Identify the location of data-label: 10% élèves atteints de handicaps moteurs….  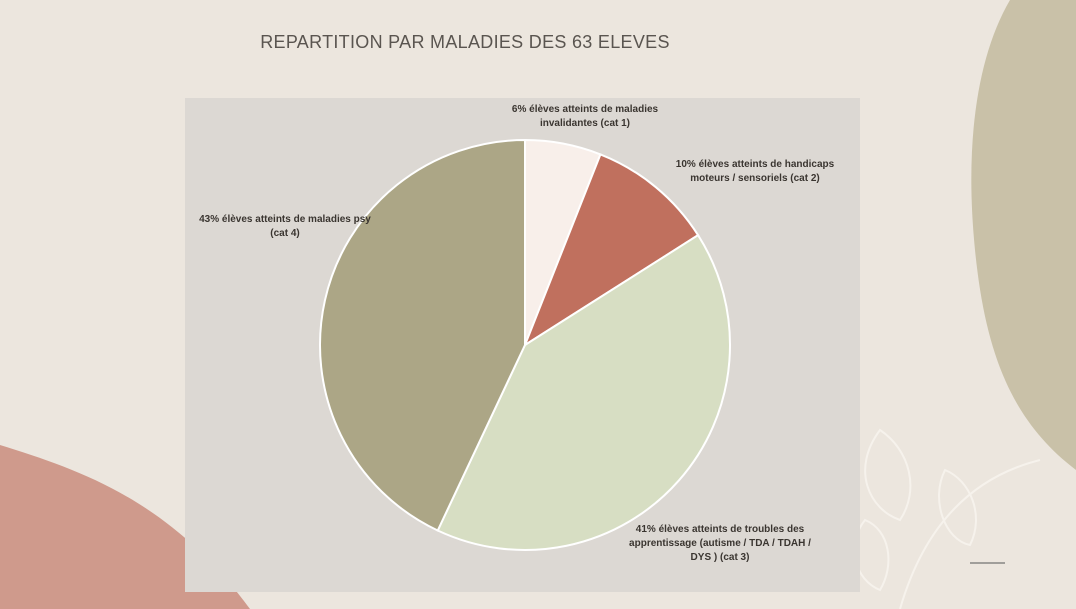
(755, 171).